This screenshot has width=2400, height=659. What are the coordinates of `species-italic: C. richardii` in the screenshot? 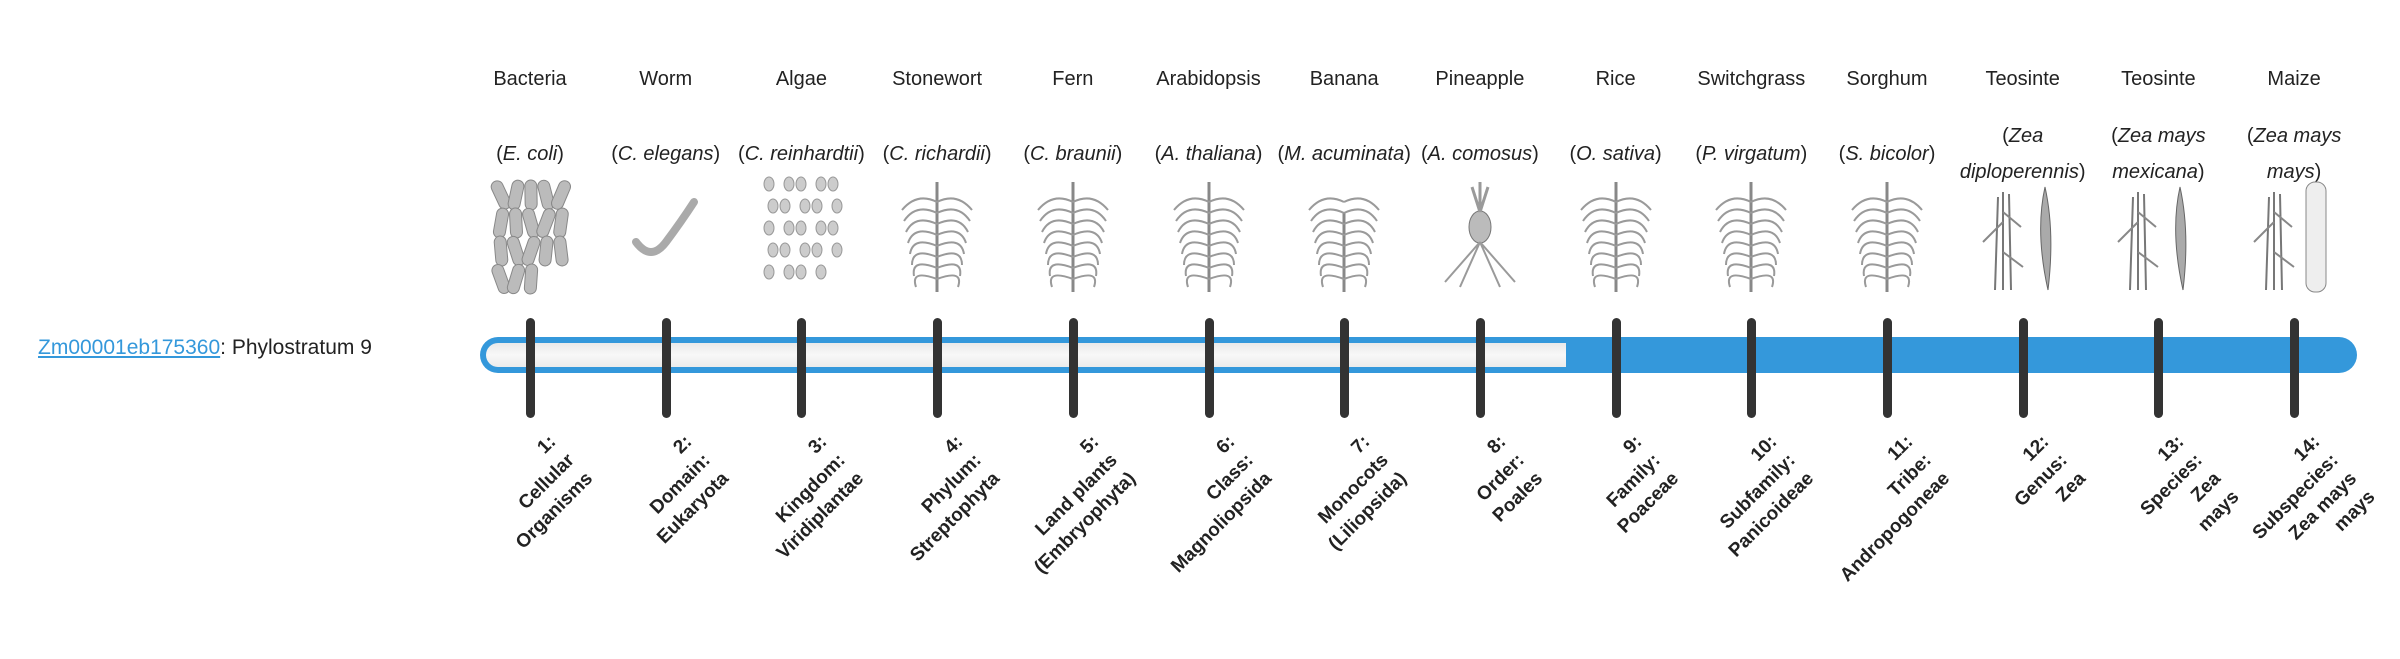 It's located at (937, 154).